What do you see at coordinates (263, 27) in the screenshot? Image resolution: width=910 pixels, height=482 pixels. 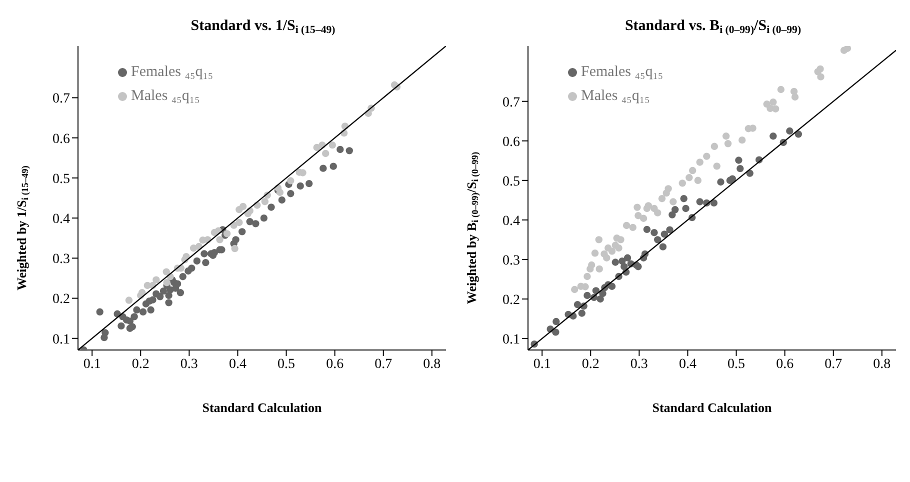 I see `chart-title: Standard vs. 1/S$_{i (15–49)}$` at bounding box center [263, 27].